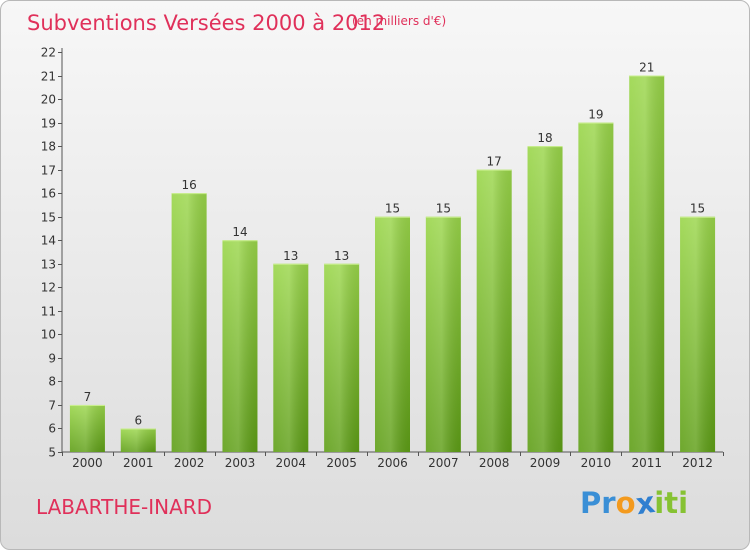 This screenshot has width=750, height=550. What do you see at coordinates (48, 77) in the screenshot?
I see `y-tick-label: 21` at bounding box center [48, 77].